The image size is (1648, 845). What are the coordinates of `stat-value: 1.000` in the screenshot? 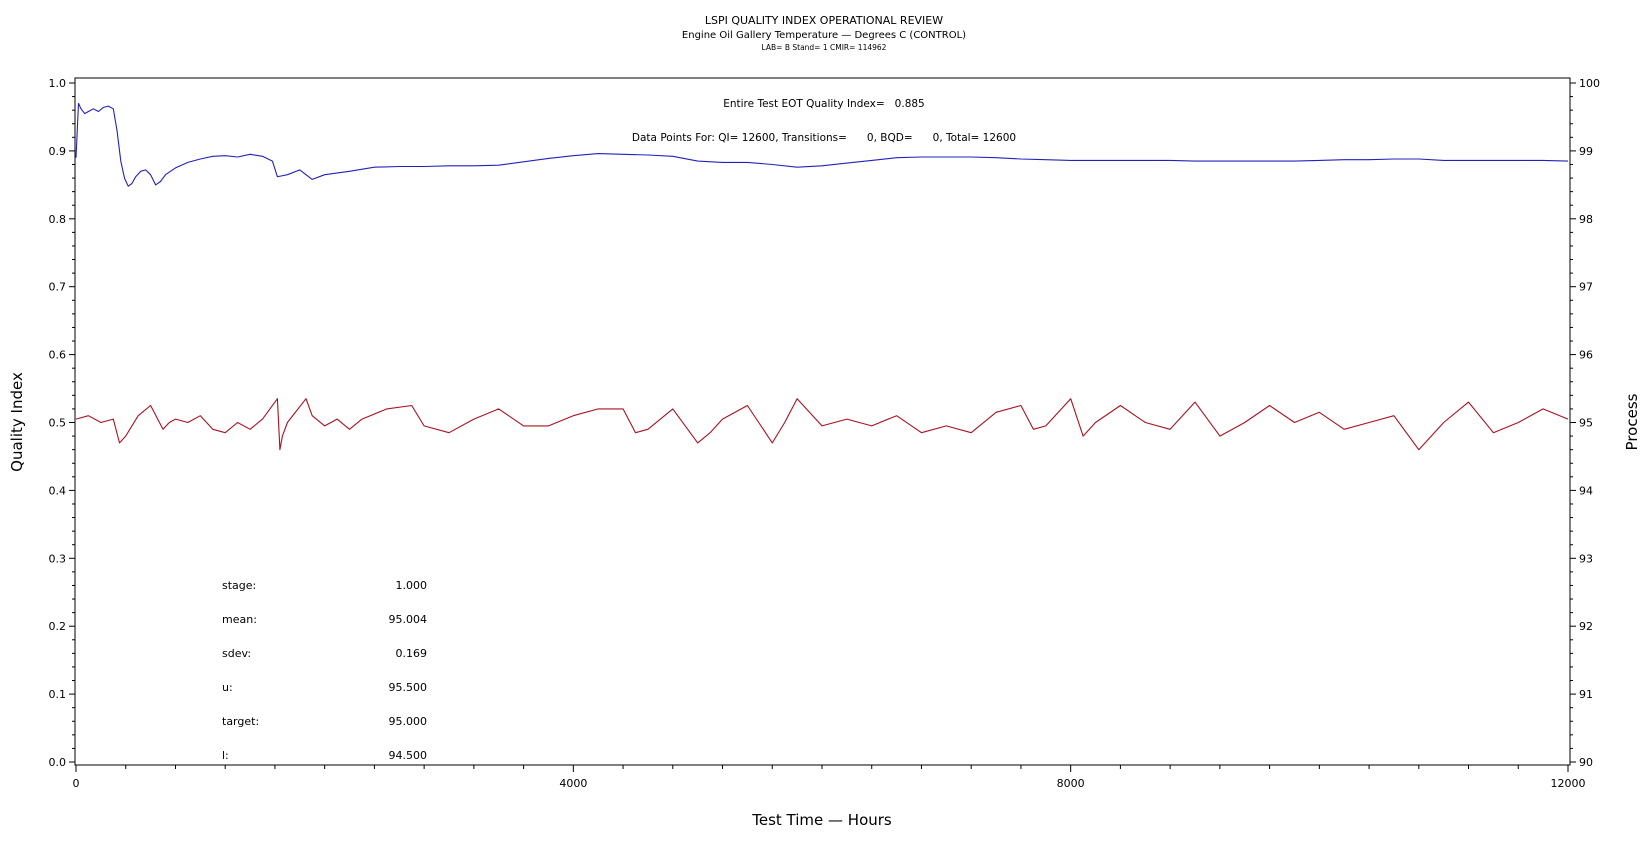 It's located at (412, 585).